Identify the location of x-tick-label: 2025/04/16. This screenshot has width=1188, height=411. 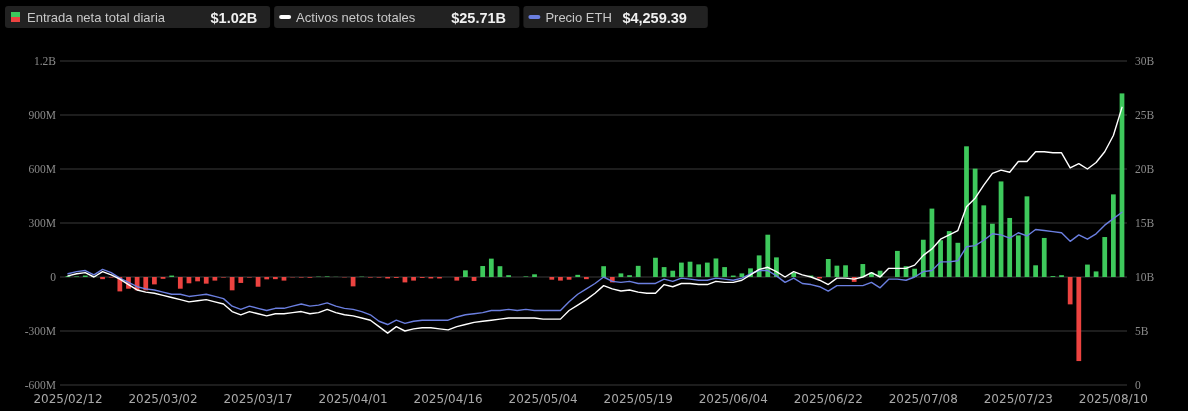
(448, 399).